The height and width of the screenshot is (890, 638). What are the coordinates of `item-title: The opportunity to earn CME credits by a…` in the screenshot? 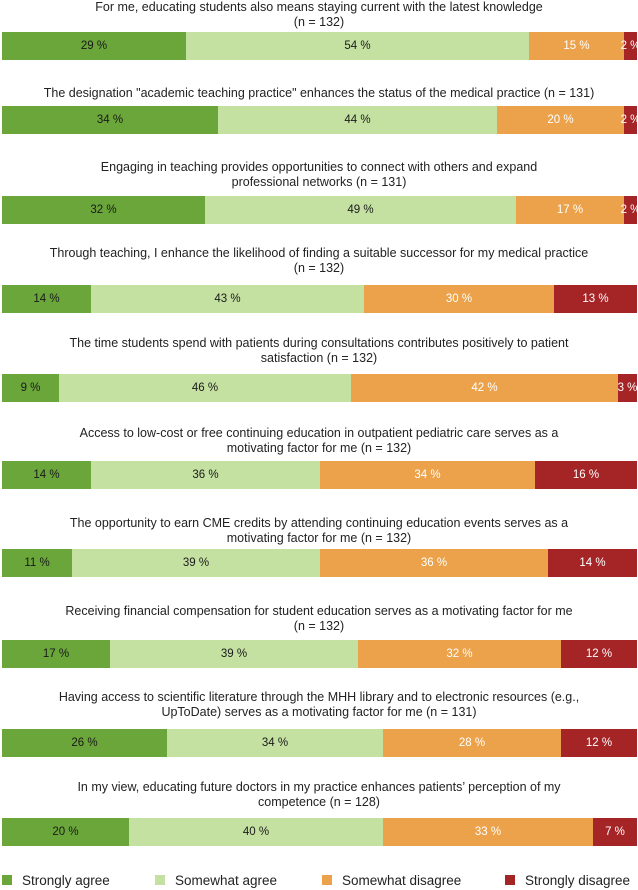 It's located at (319, 530).